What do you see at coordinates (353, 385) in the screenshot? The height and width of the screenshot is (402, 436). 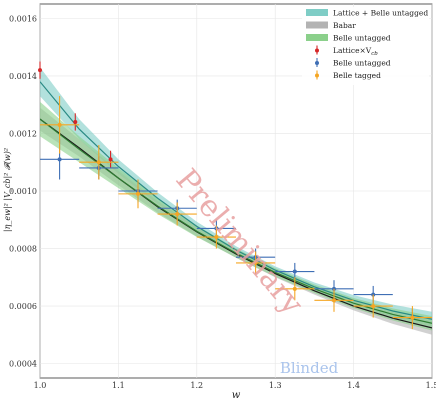 I see `x-tick-label: 1.4` at bounding box center [353, 385].